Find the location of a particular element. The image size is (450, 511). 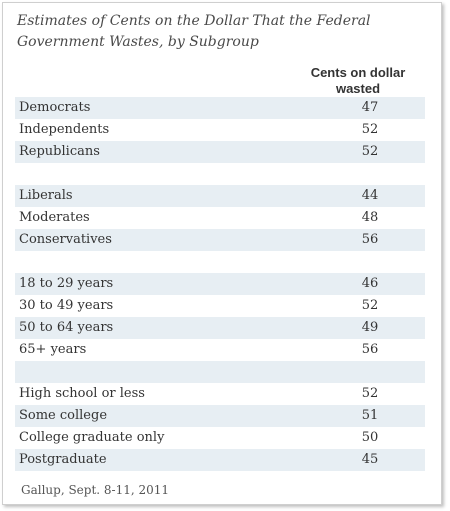

row-value: 45 is located at coordinates (370, 459).